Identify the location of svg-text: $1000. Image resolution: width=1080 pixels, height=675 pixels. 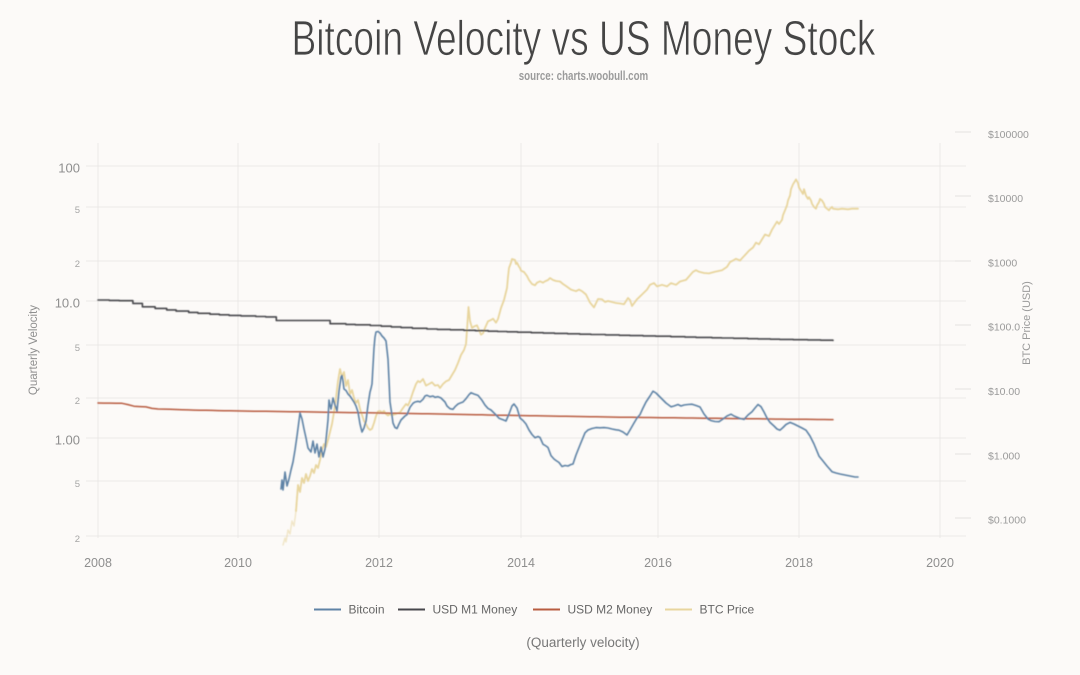
(1002, 263).